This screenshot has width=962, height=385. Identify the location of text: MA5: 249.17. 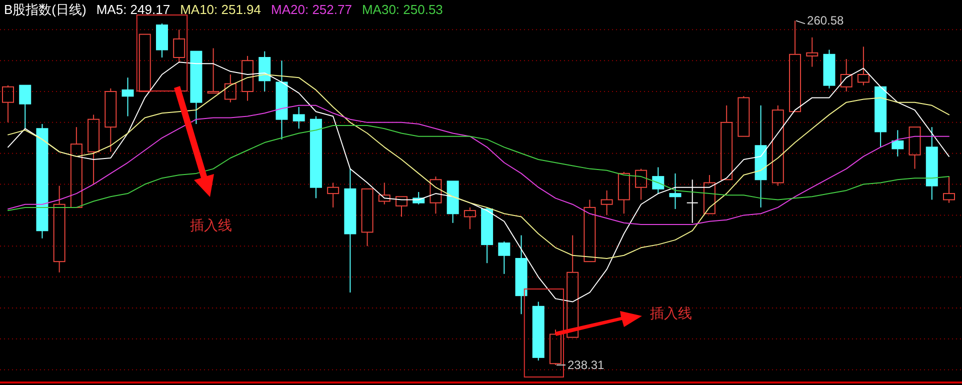
(133, 9).